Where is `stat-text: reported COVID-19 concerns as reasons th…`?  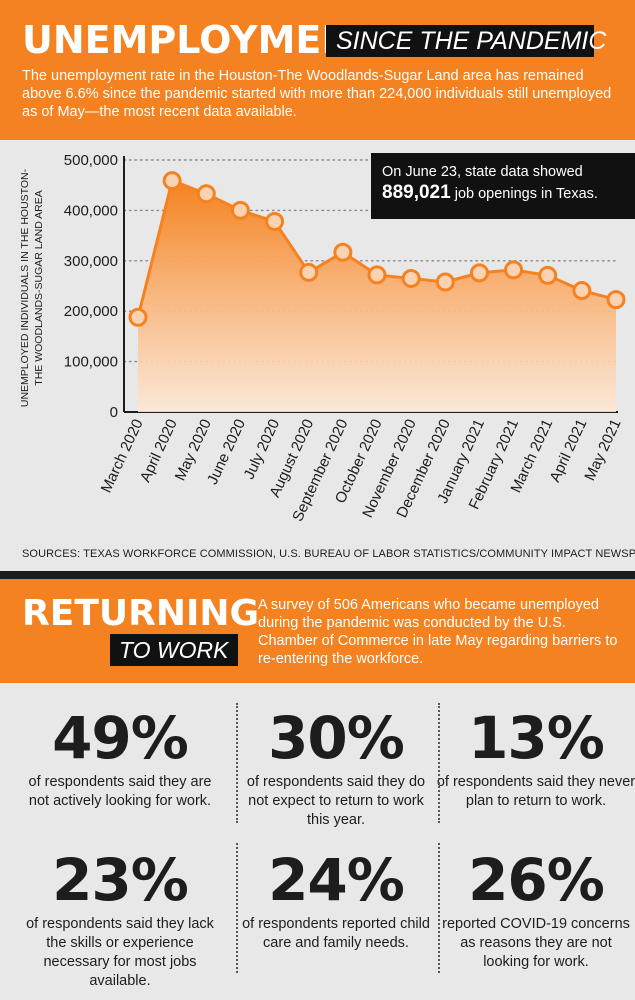
stat-text: reported COVID-19 concerns as reasons th… is located at coordinates (536, 943).